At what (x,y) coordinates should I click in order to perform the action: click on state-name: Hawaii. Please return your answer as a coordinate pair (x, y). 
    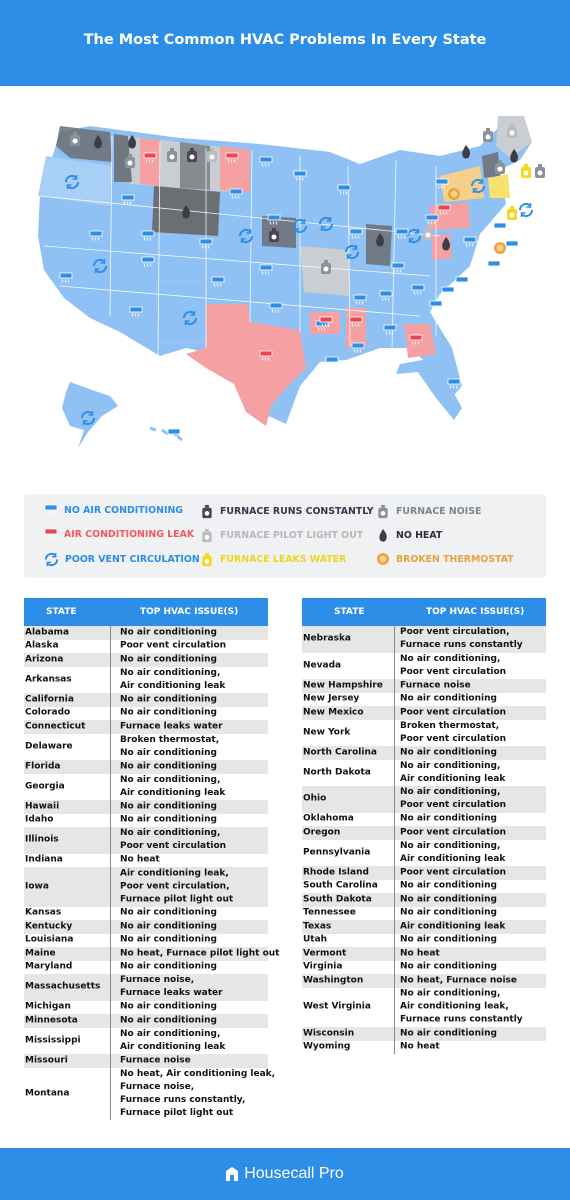
    Looking at the image, I should click on (42, 806).